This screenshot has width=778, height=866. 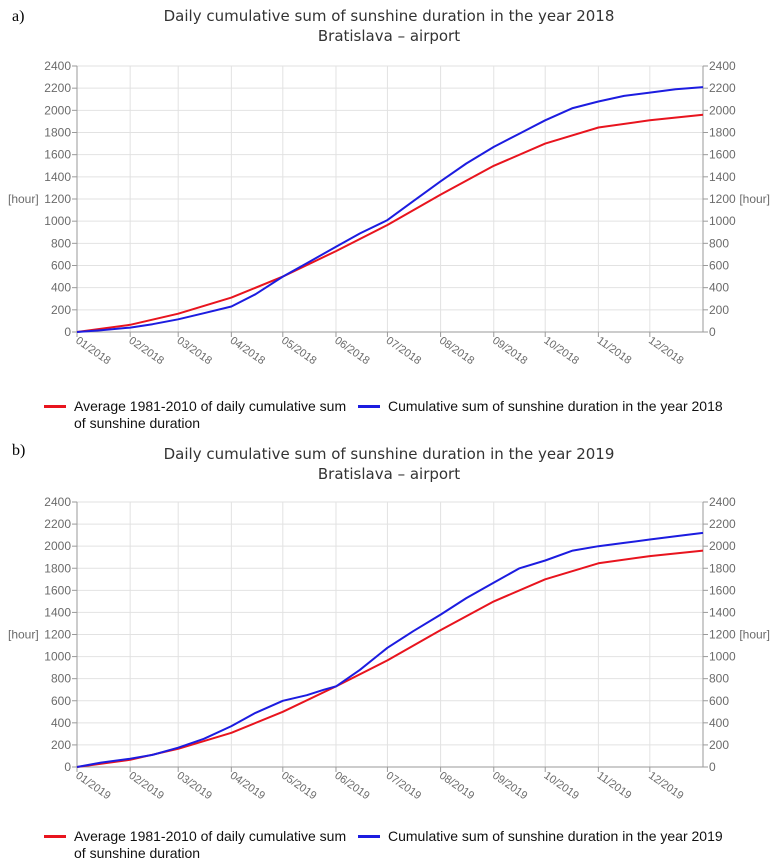 What do you see at coordinates (193, 351) in the screenshot?
I see `x-tick-label: 03/2018` at bounding box center [193, 351].